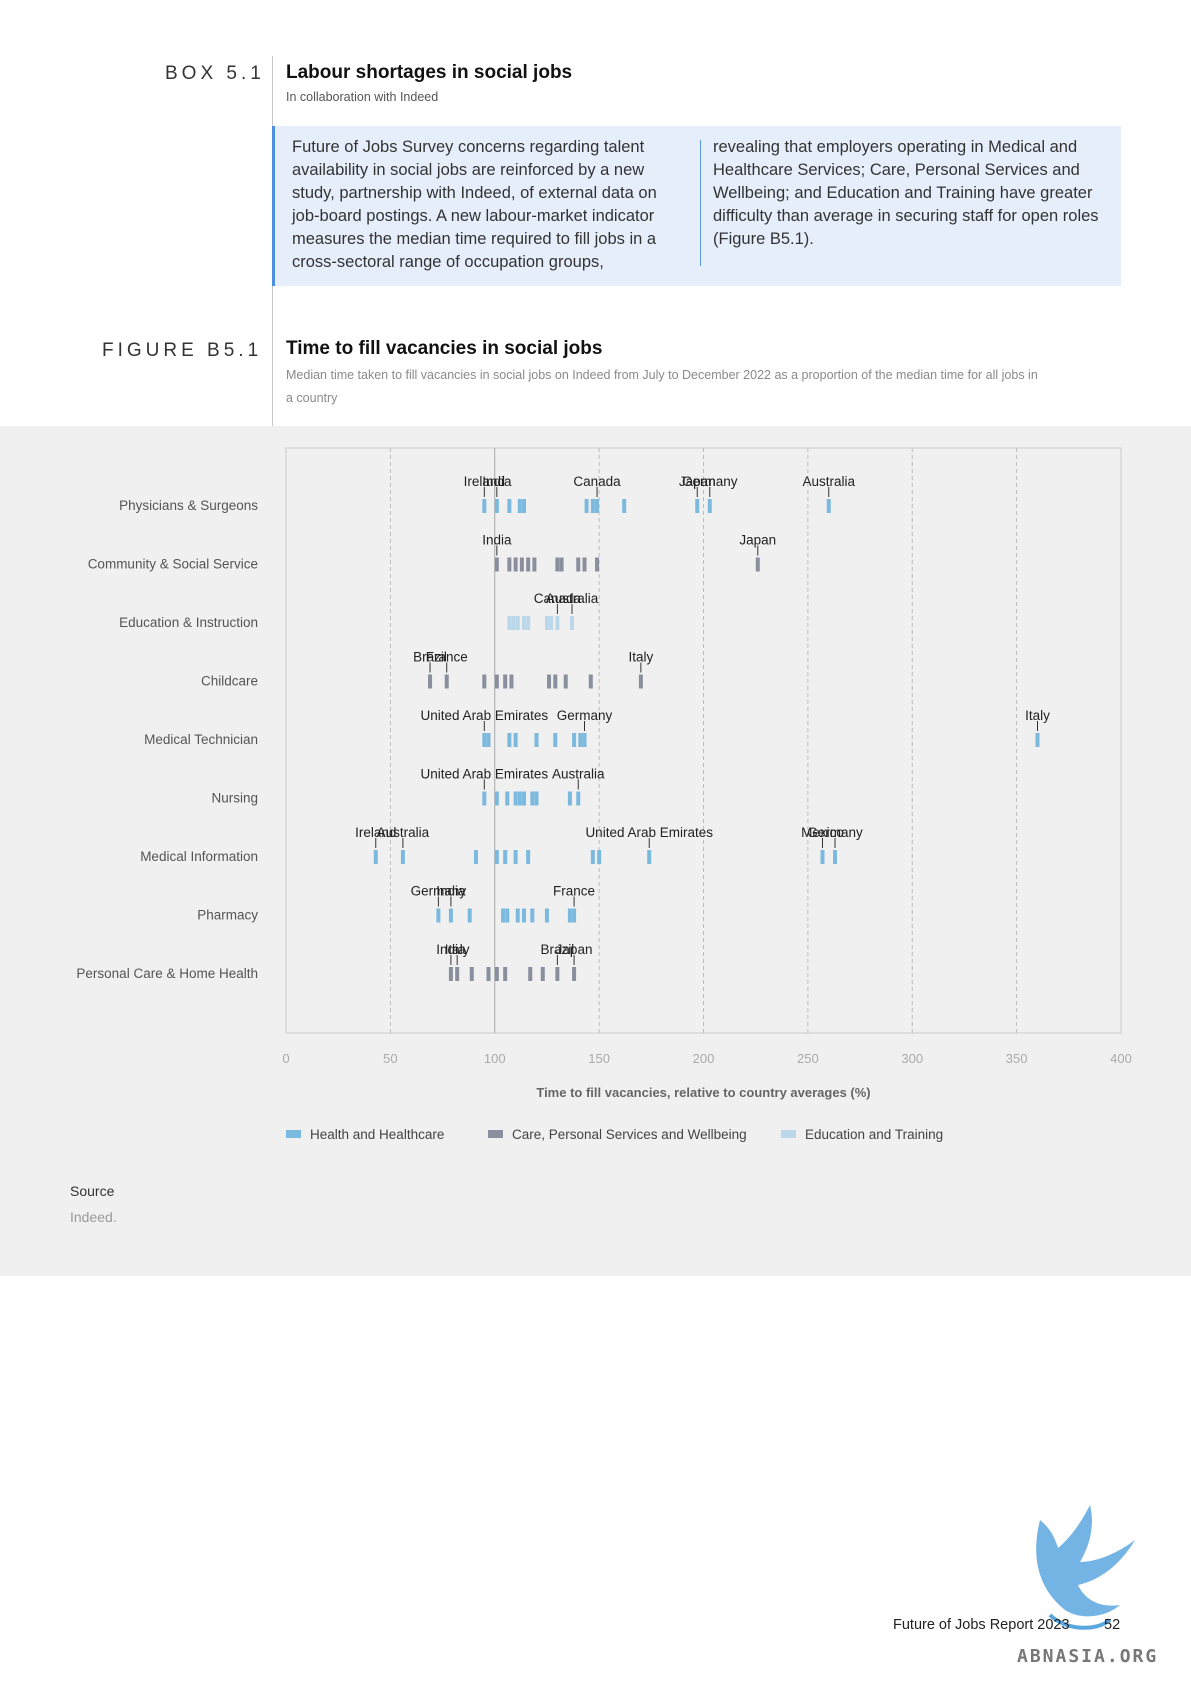 The width and height of the screenshot is (1191, 1684). Describe the element at coordinates (1037, 715) in the screenshot. I see `country-label: Italy` at that location.